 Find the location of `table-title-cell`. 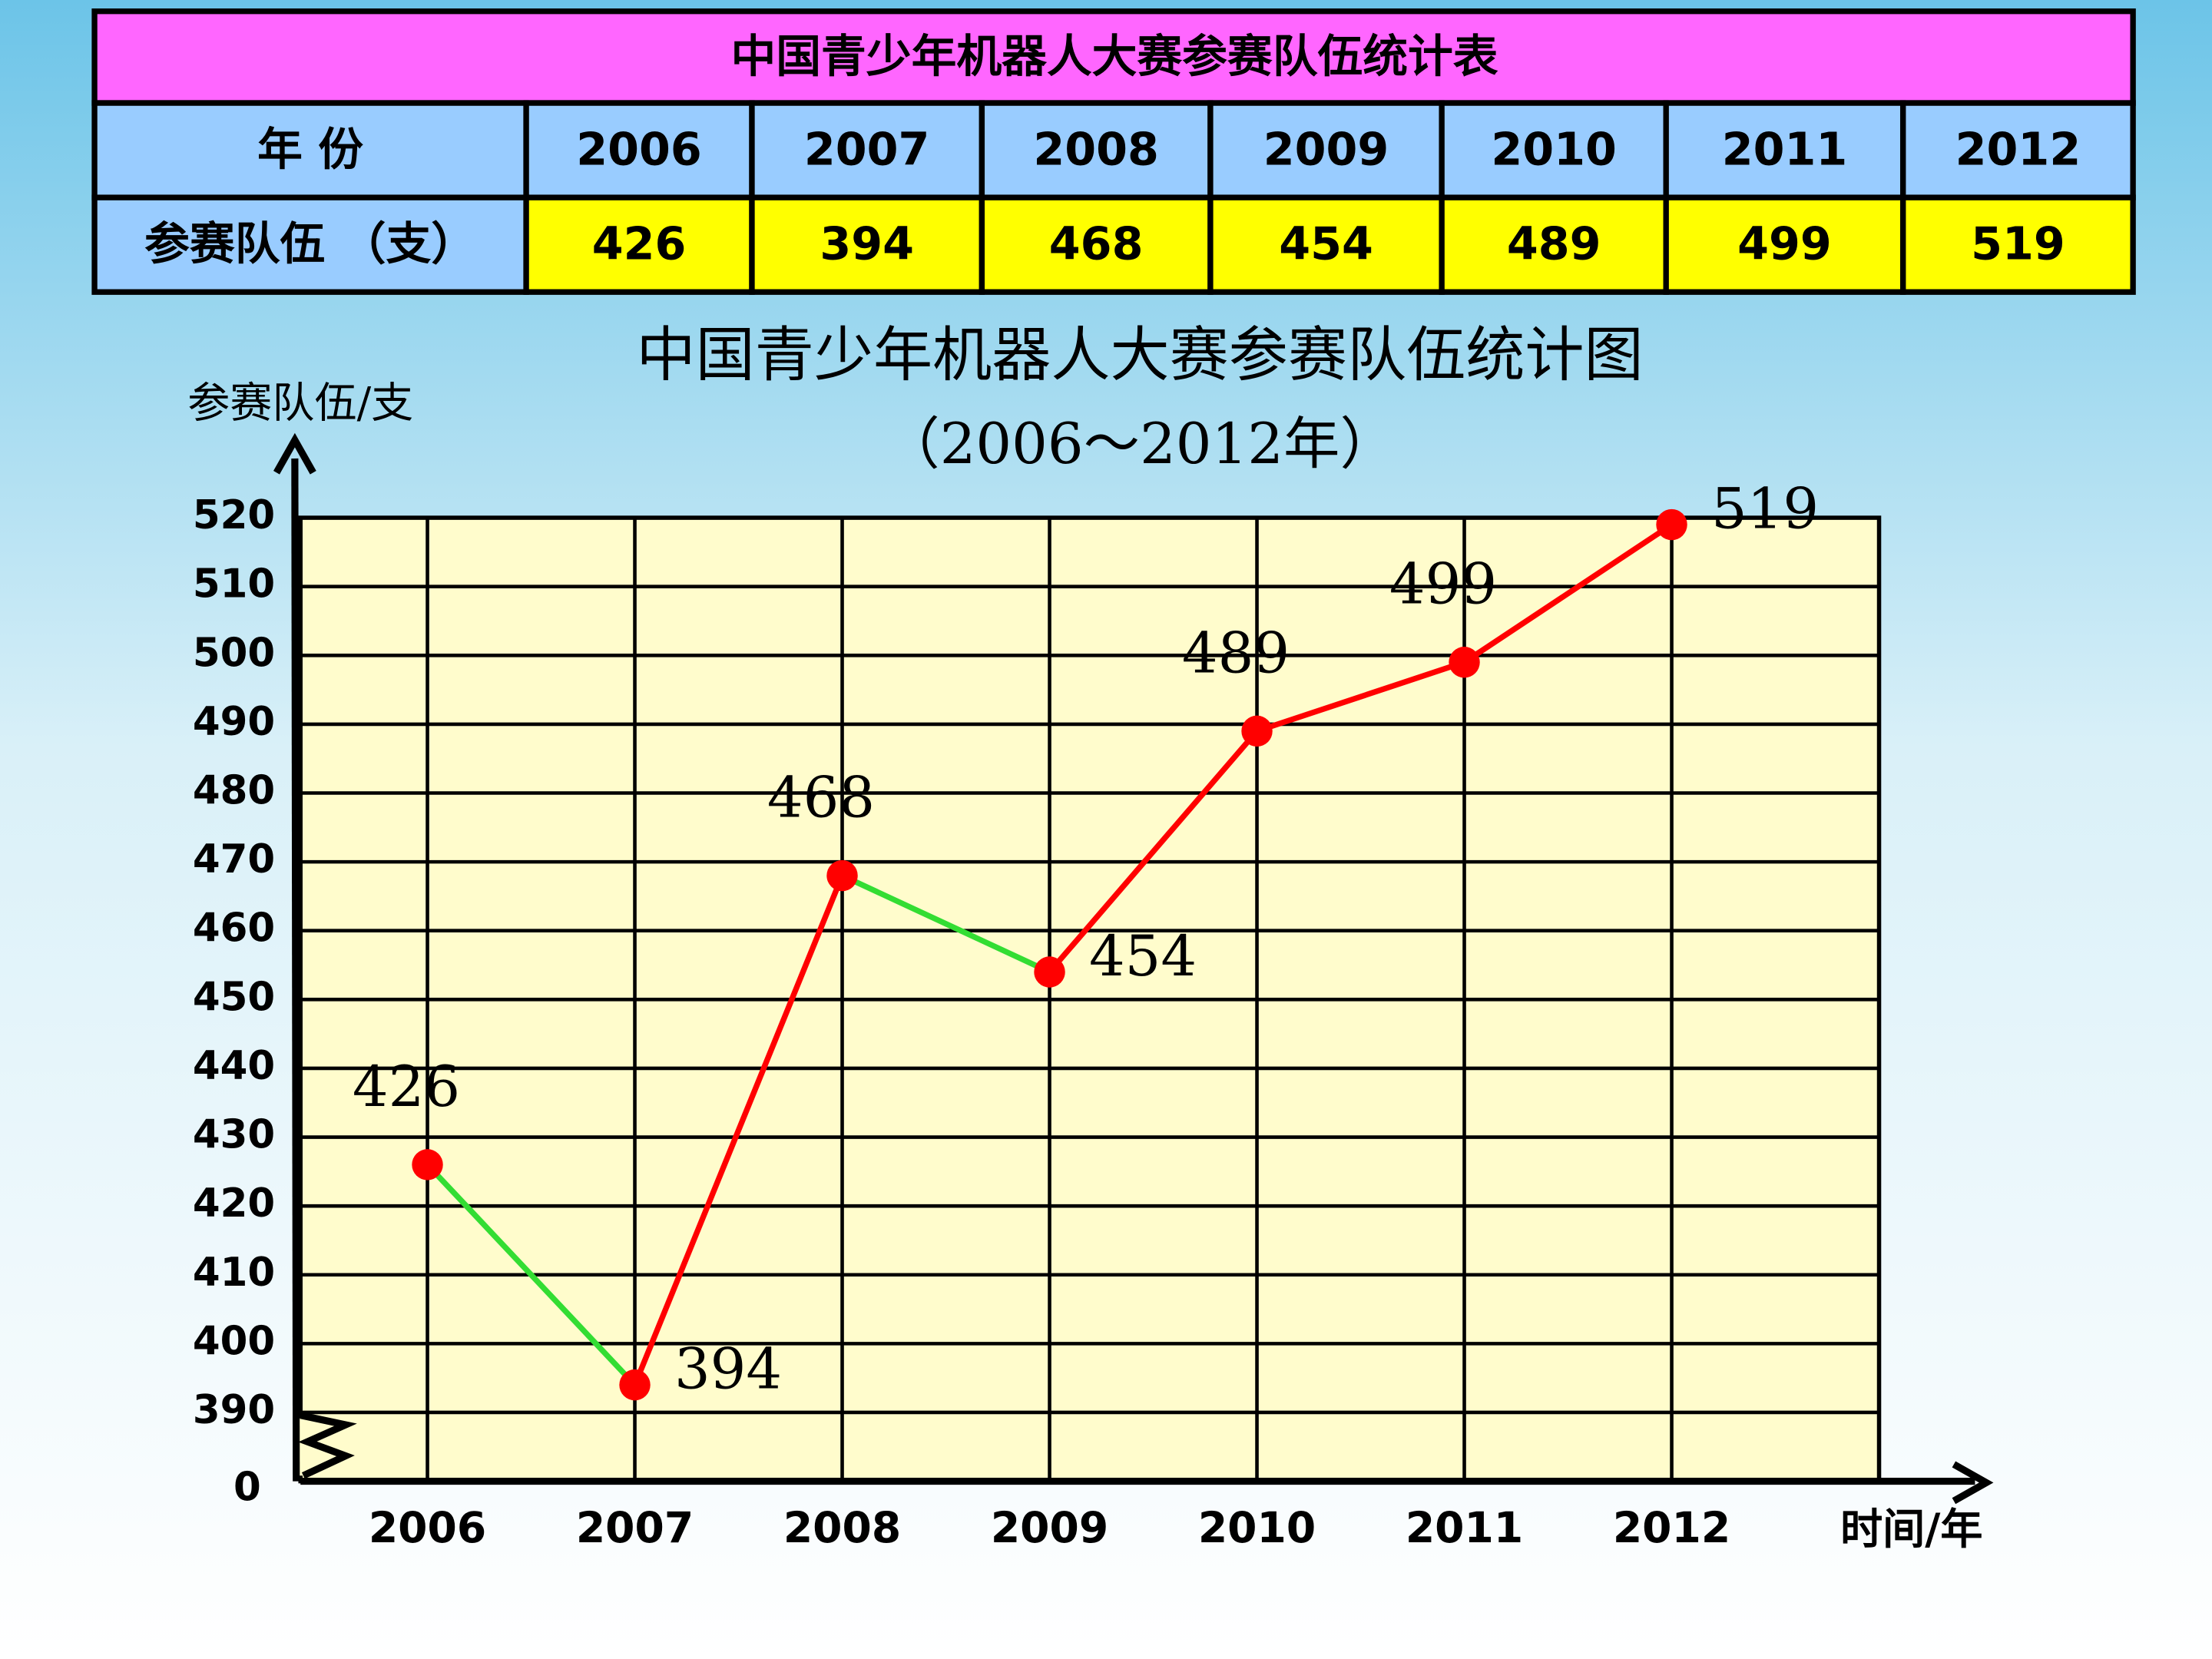

table-title-cell is located at coordinates (1113, 57).